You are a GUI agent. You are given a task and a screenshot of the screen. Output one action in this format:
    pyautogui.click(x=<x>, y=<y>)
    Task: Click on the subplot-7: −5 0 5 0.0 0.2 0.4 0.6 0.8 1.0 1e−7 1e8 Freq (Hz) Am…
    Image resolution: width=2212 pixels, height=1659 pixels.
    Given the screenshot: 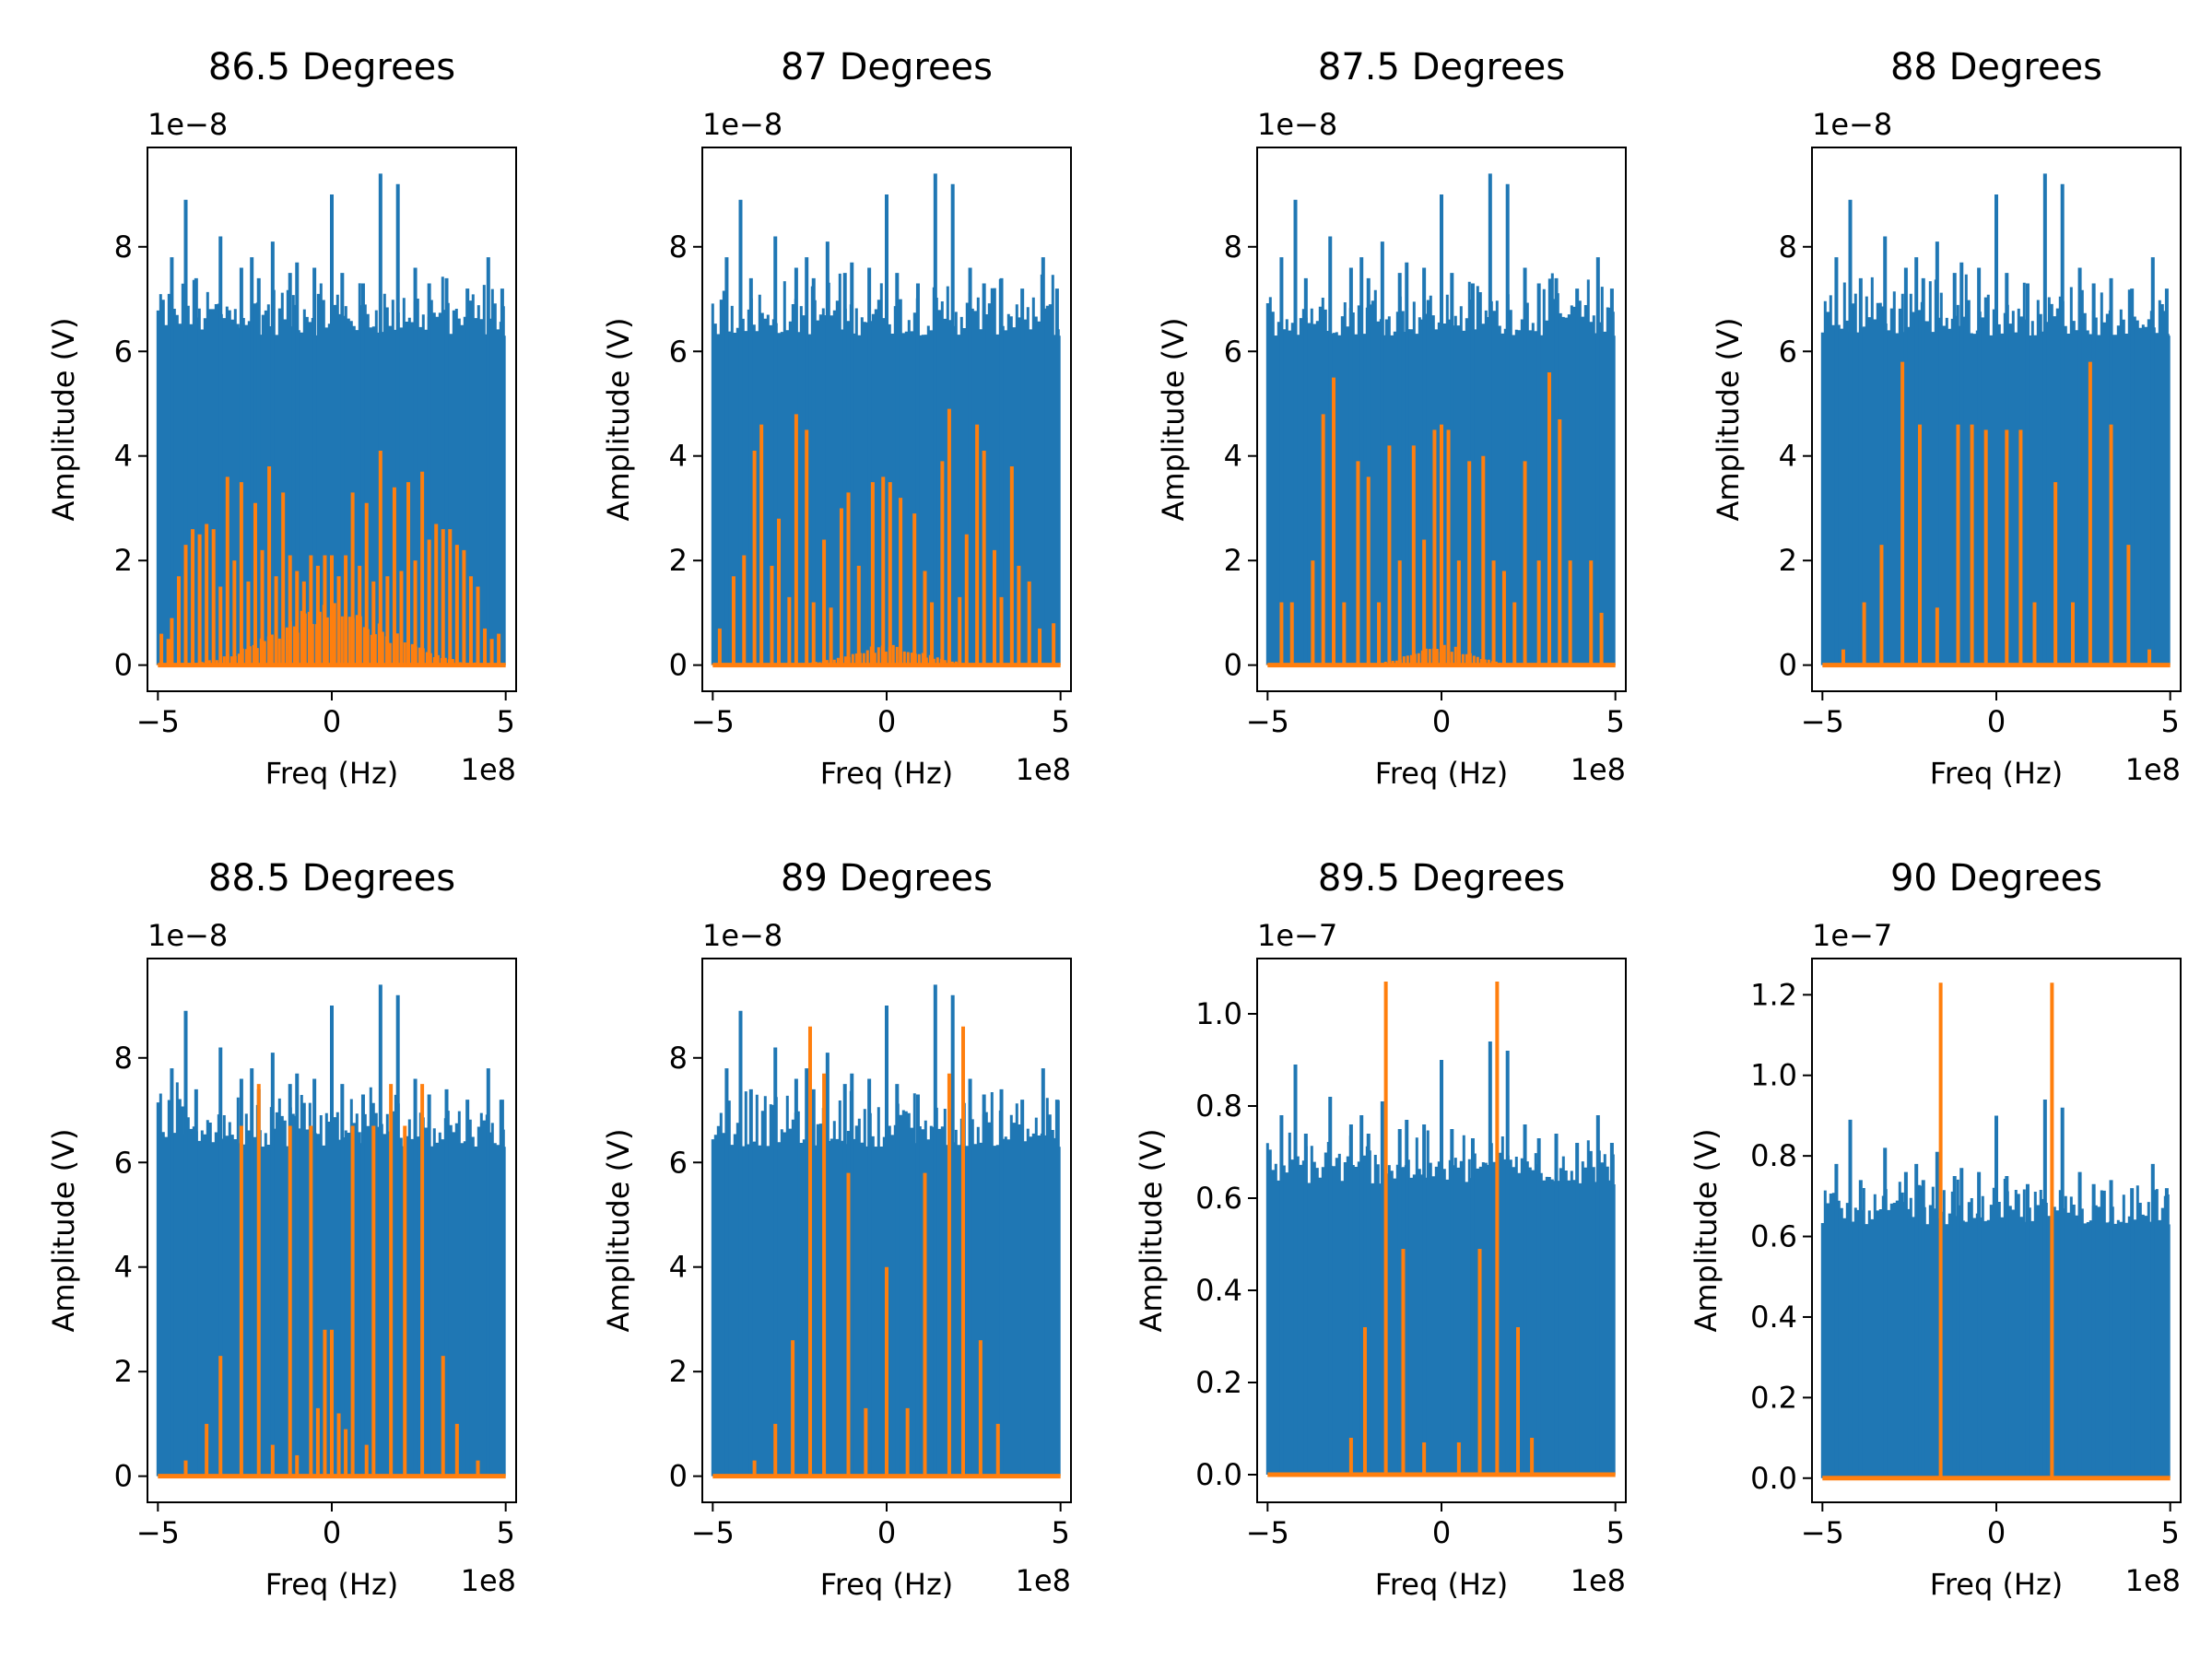 What is the action you would take?
    pyautogui.click(x=1380, y=1229)
    